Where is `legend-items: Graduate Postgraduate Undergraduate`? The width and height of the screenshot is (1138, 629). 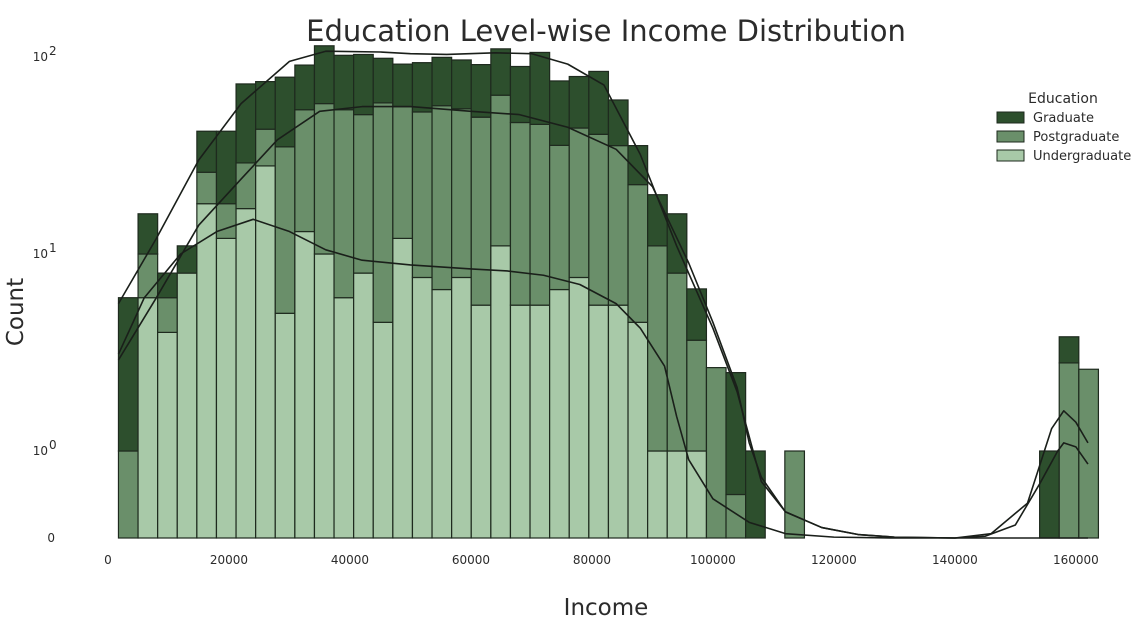 legend-items: Graduate Postgraduate Undergraduate is located at coordinates (1063, 137).